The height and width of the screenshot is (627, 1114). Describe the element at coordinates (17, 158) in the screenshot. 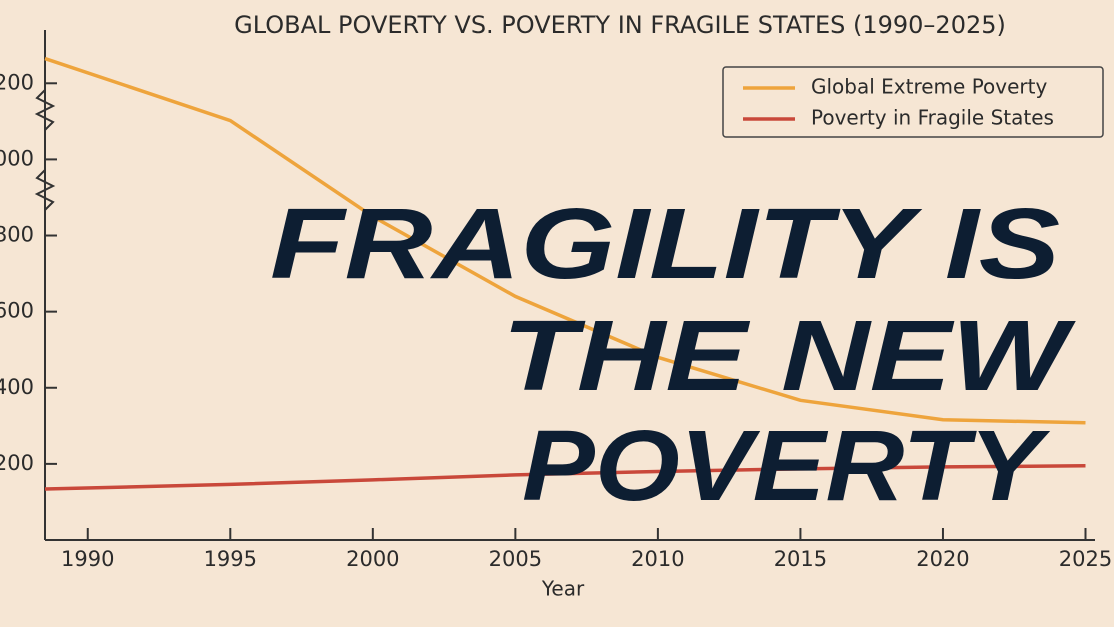

I see `y-tick-label: 1000` at that location.